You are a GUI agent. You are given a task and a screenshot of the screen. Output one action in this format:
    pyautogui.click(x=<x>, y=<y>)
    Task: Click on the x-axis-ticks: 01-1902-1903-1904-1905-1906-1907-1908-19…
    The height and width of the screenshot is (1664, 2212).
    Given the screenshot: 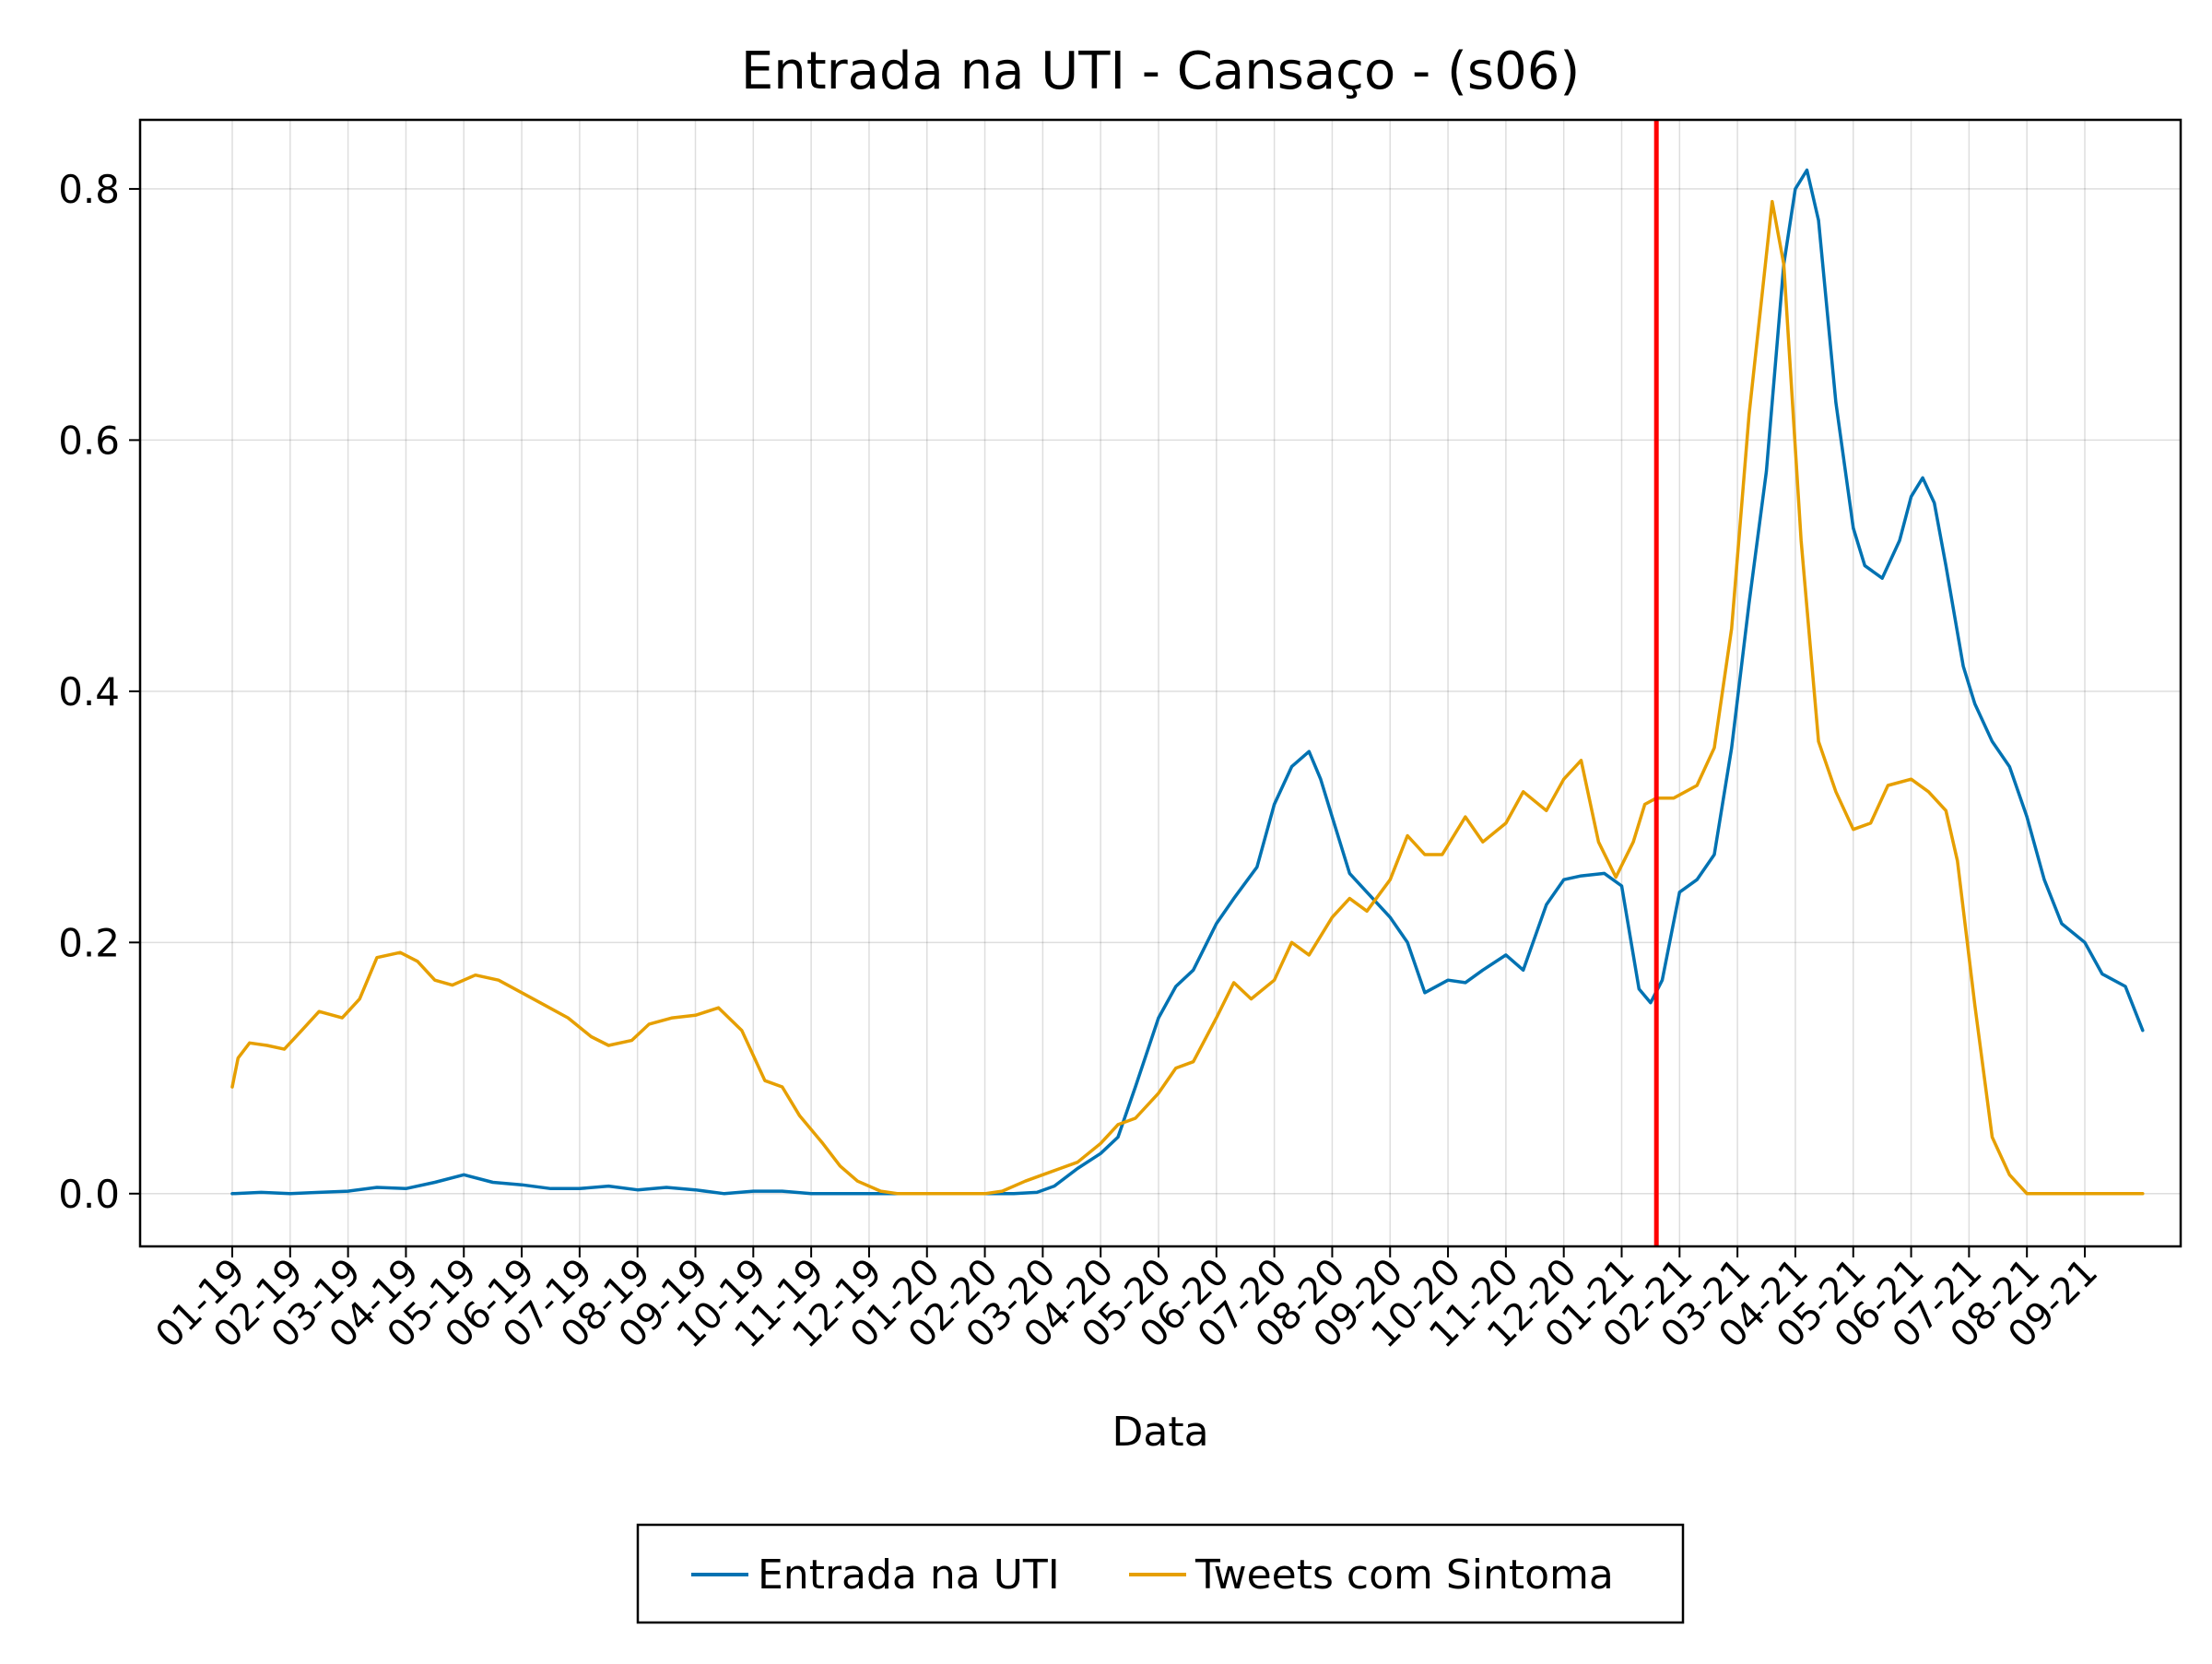 What is the action you would take?
    pyautogui.click(x=1126, y=1301)
    